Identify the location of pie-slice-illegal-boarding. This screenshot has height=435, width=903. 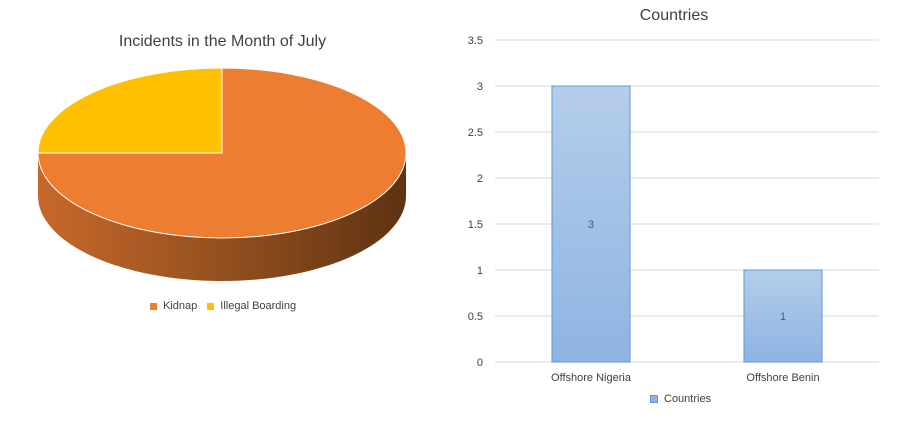
(130, 110).